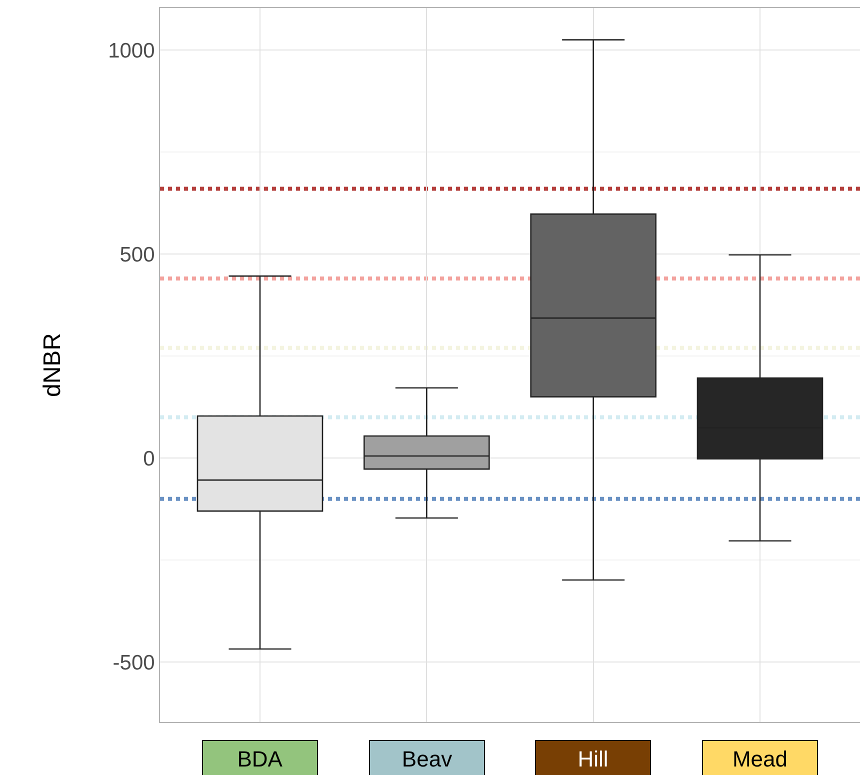 Image resolution: width=860 pixels, height=775 pixels. What do you see at coordinates (260, 759) in the screenshot?
I see `x-tick-label: BDA` at bounding box center [260, 759].